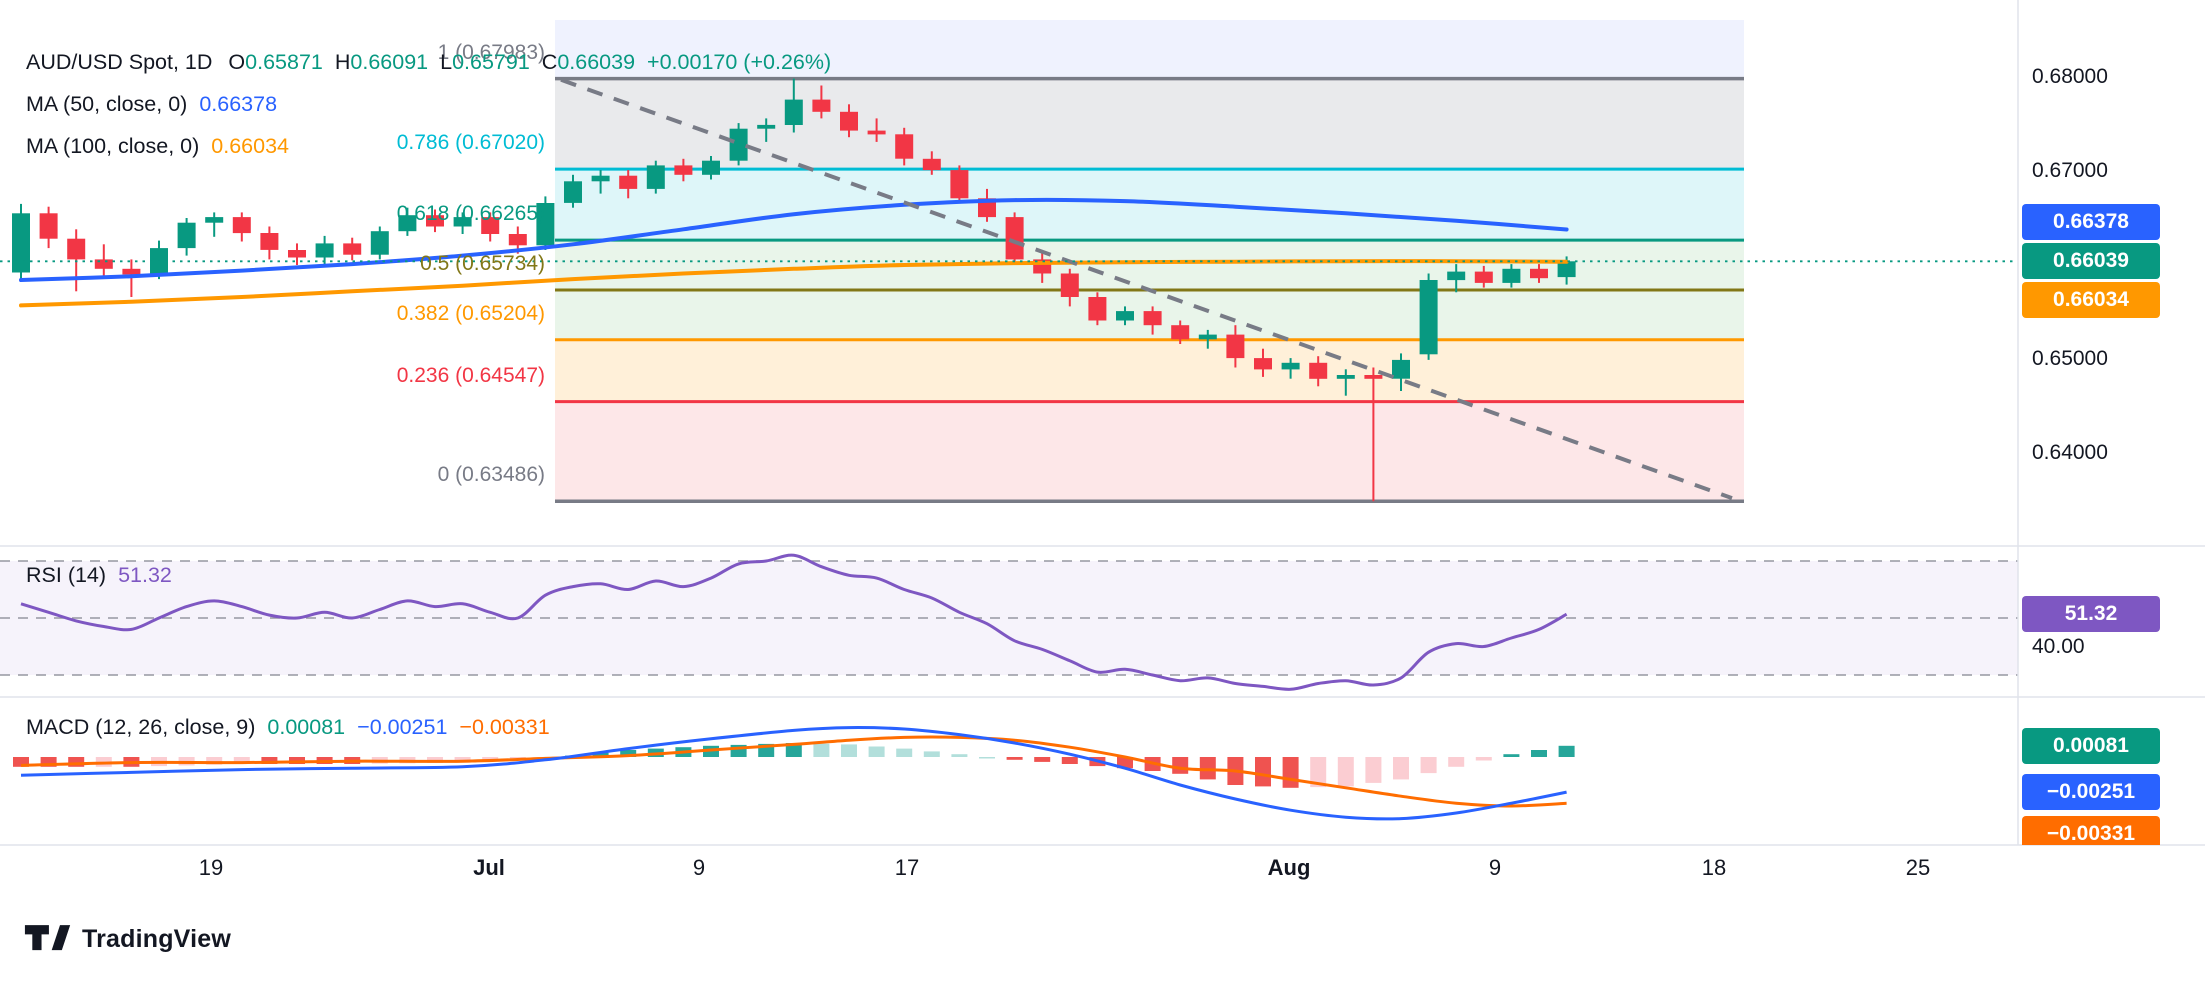  What do you see at coordinates (113, 145) in the screenshot?
I see `ma100-name: MA (100, close, 0)` at bounding box center [113, 145].